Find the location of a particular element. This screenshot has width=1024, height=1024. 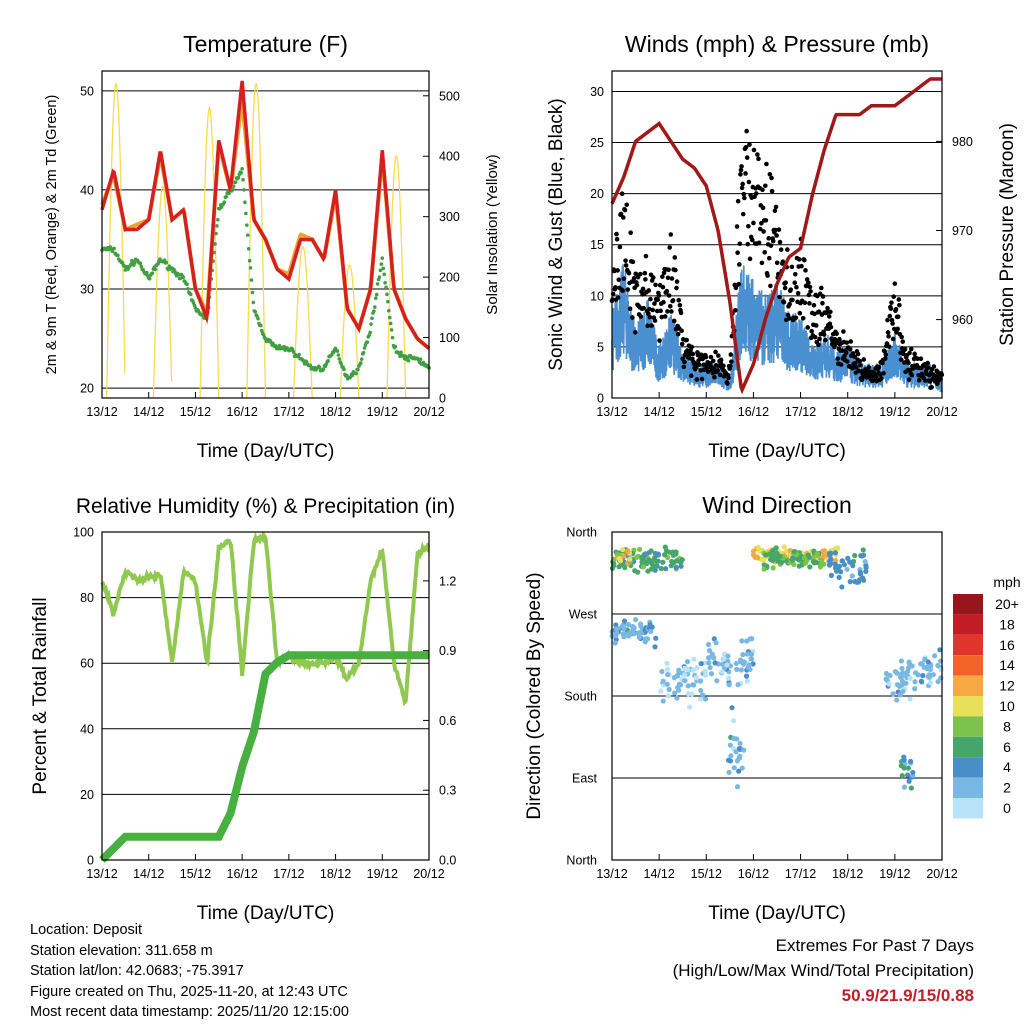

latlon: Station lat/lon: 42.0683; -75.3917 is located at coordinates (137, 971).